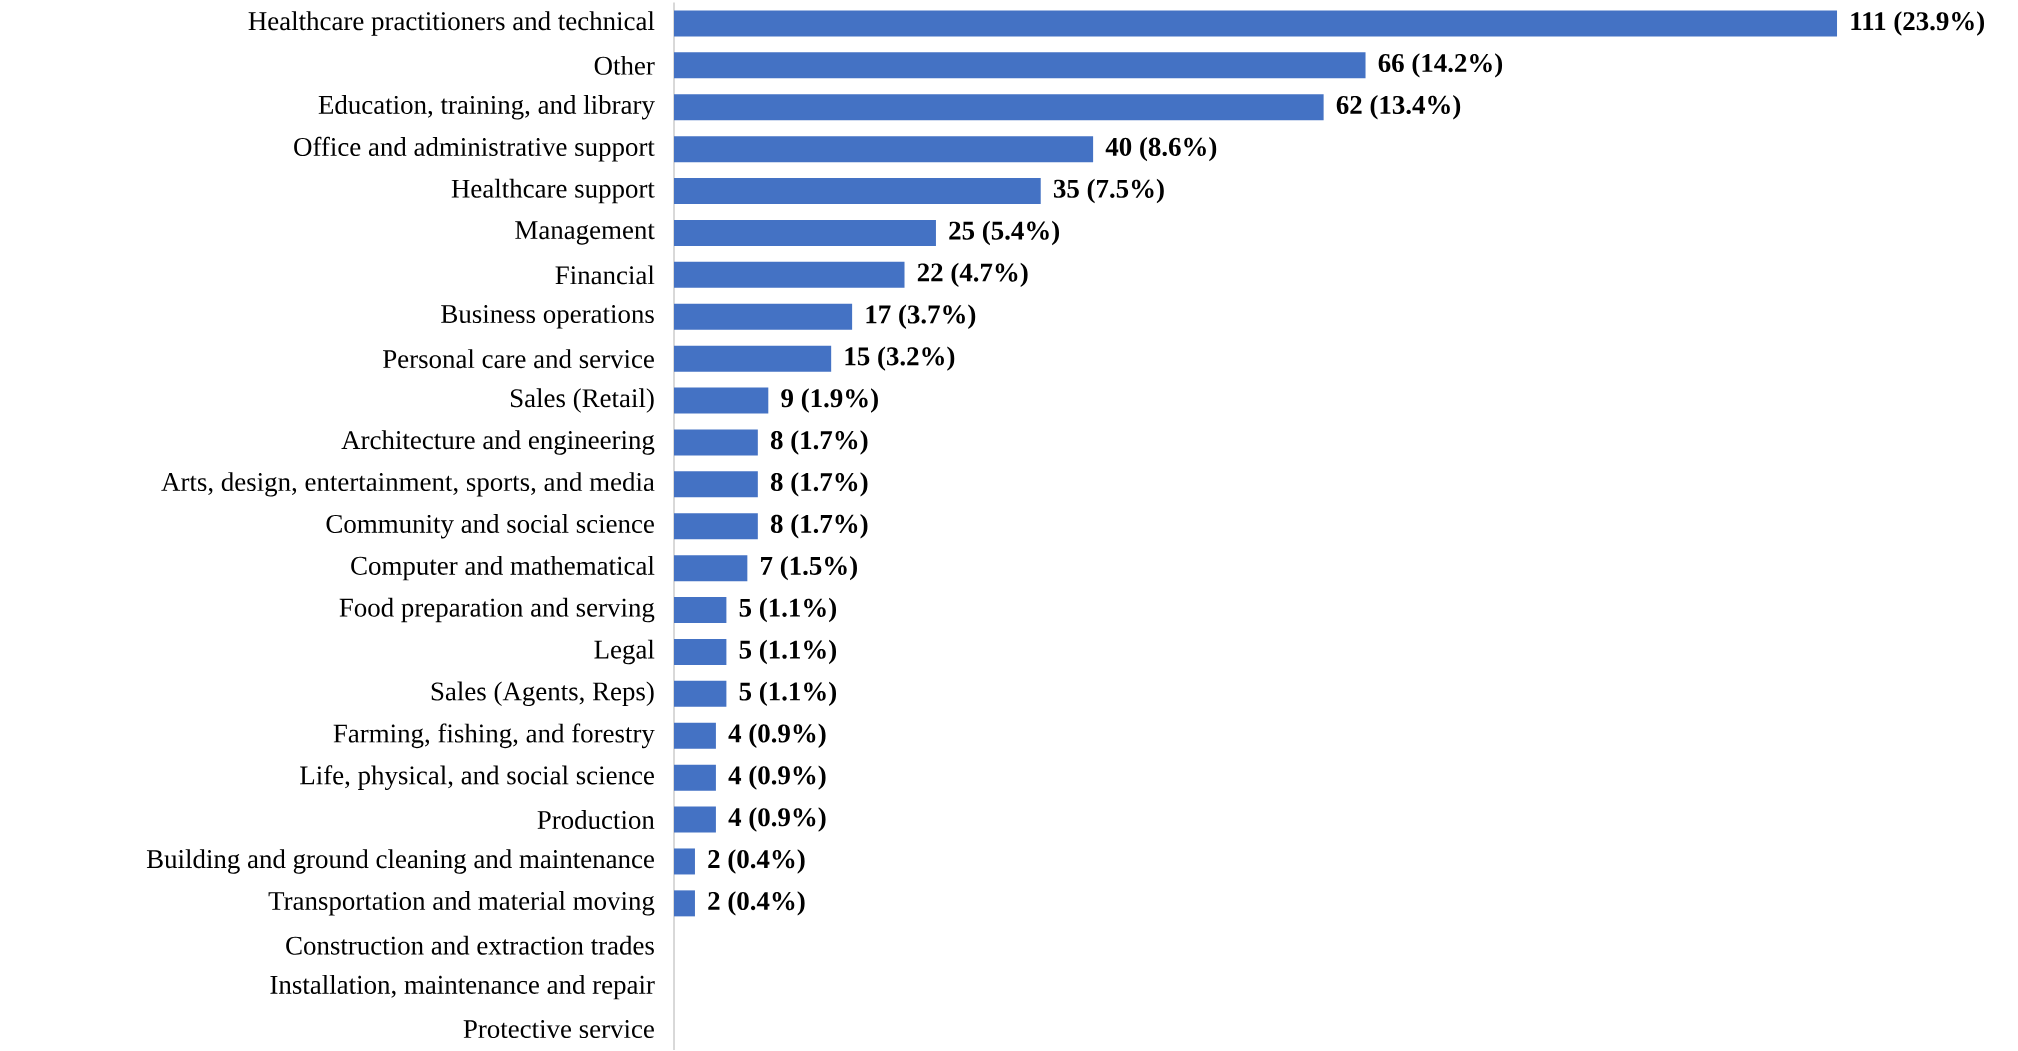  Describe the element at coordinates (542, 694) in the screenshot. I see `y-tick-label: Sales (Agents, Reps)` at that location.